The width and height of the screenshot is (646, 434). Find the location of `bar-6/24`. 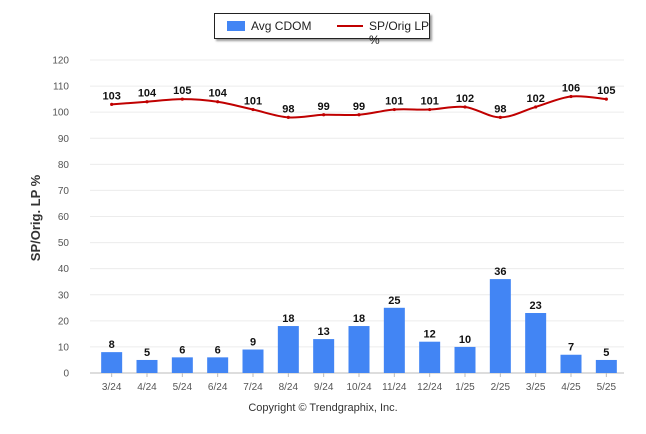

bar-6/24 is located at coordinates (218, 365).